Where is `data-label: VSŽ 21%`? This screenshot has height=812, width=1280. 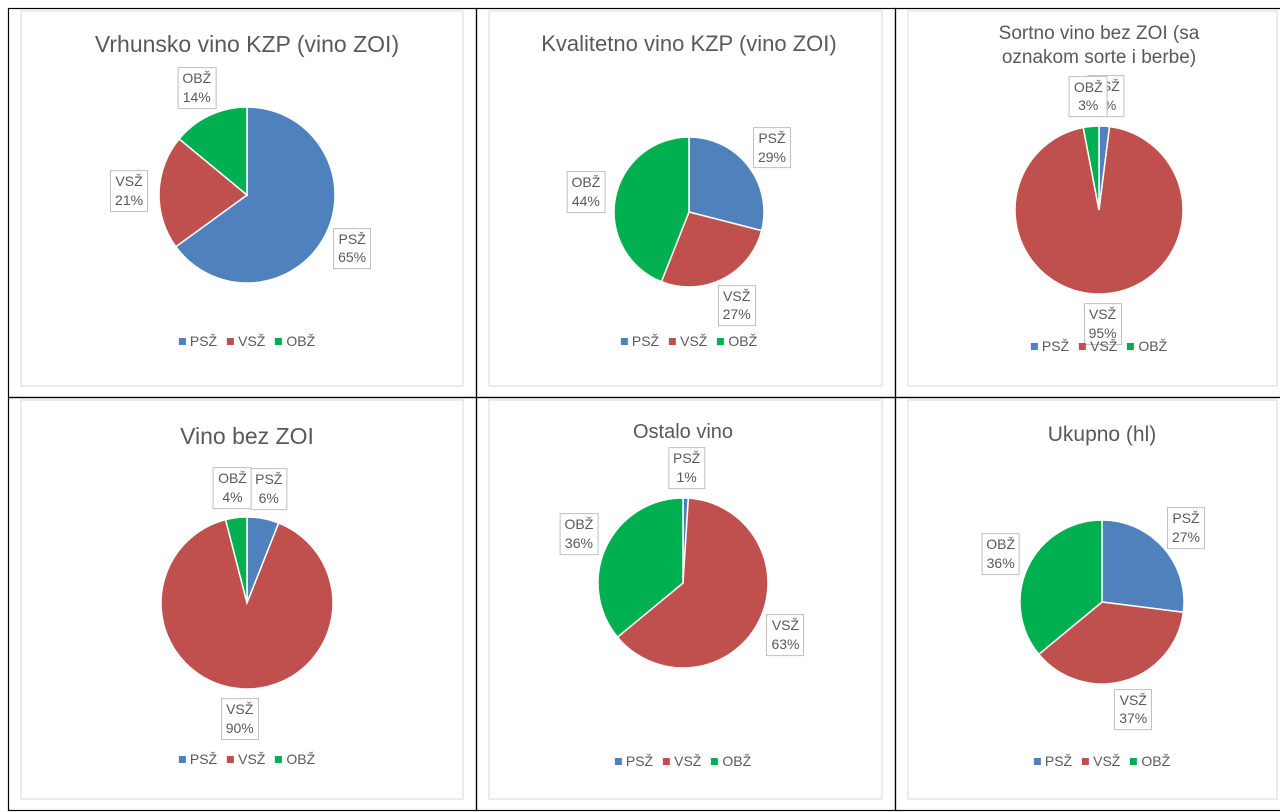 data-label: VSŽ 21% is located at coordinates (129, 191).